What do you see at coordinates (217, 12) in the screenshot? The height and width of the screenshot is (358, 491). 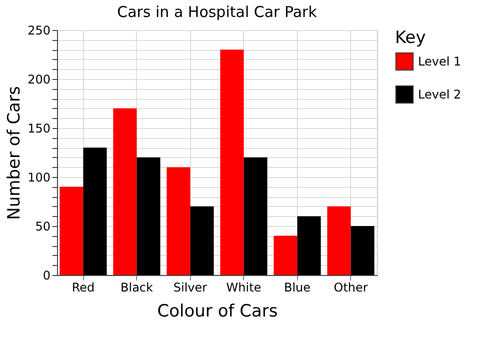 I see `chart-title: Cars in a Hospital Car Park` at bounding box center [217, 12].